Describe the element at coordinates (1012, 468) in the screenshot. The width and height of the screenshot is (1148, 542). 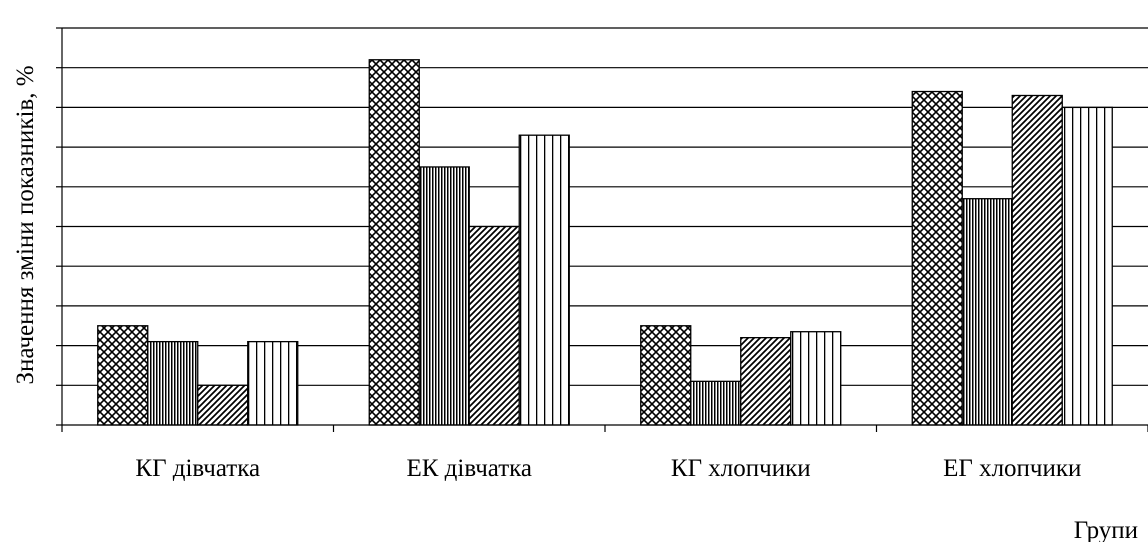
I see `x-tick-label: ЕГ хлопчики` at that location.